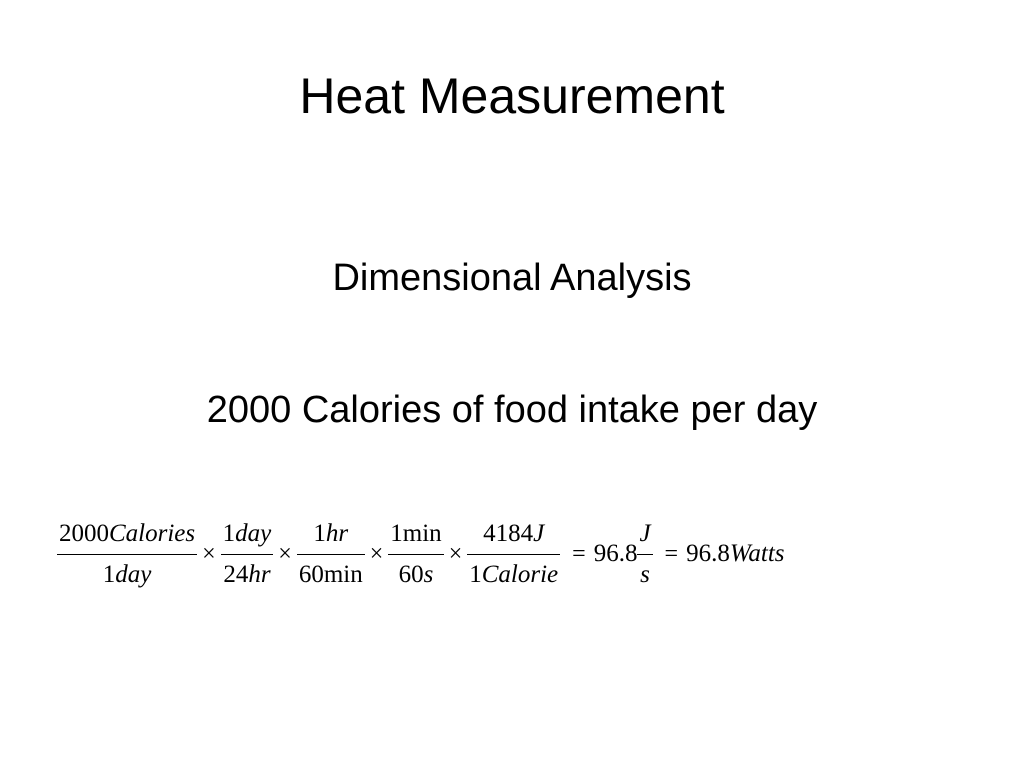  I want to click on fraction-numerator: 1day, so click(247, 536).